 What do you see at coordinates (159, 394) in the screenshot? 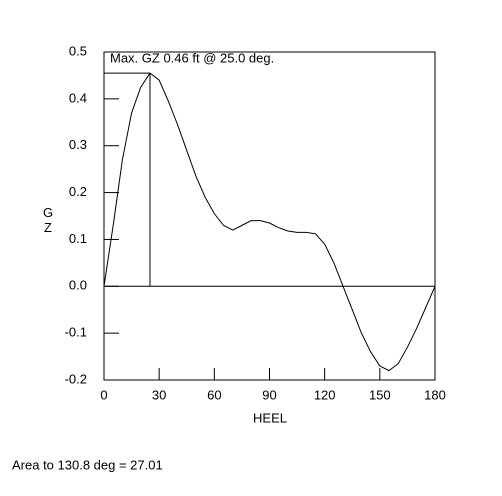
I see `x-tick-label: 30` at bounding box center [159, 394].